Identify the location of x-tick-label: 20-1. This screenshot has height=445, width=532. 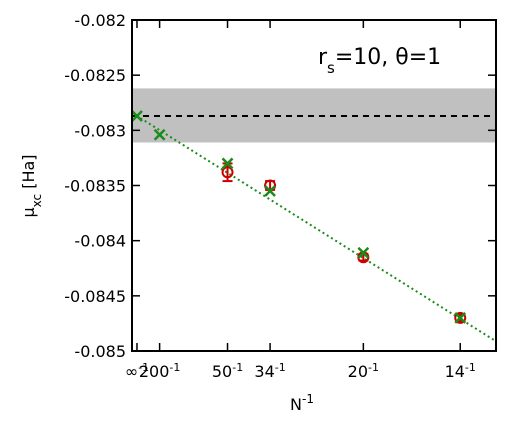
(363, 371).